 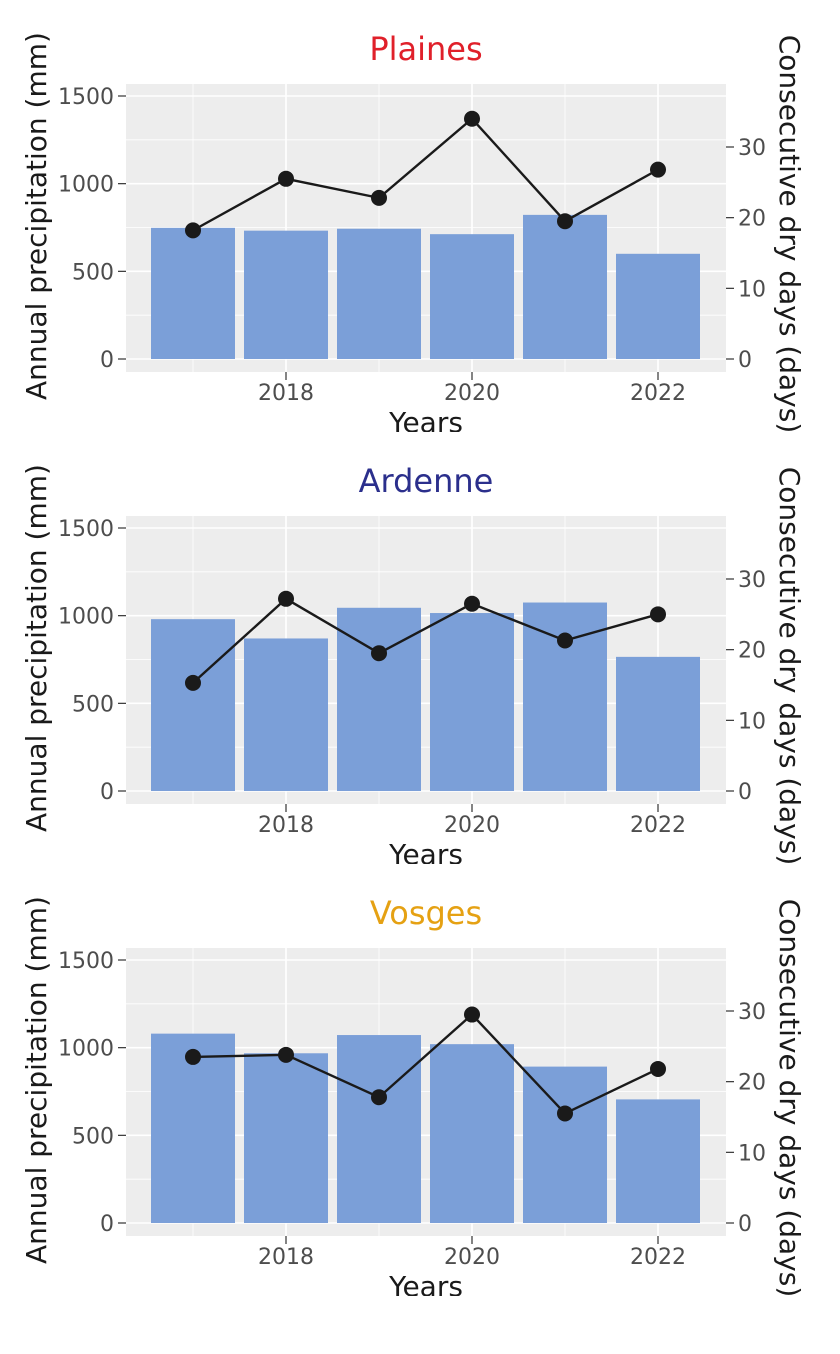 I want to click on chart-title: Plaines, so click(x=425, y=49).